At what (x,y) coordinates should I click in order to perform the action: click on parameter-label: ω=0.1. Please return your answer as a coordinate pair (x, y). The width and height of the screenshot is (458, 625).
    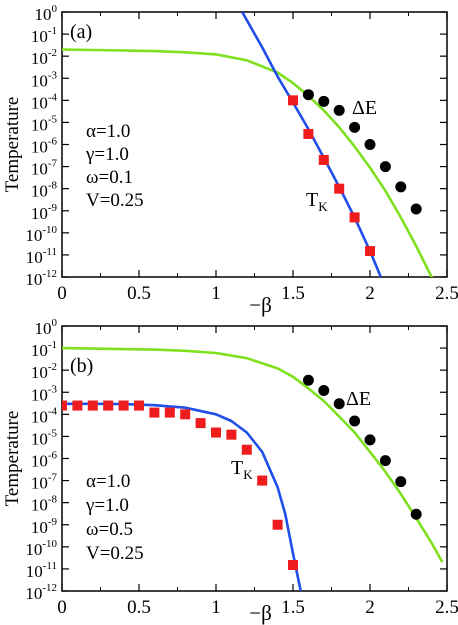
    Looking at the image, I should click on (109, 177).